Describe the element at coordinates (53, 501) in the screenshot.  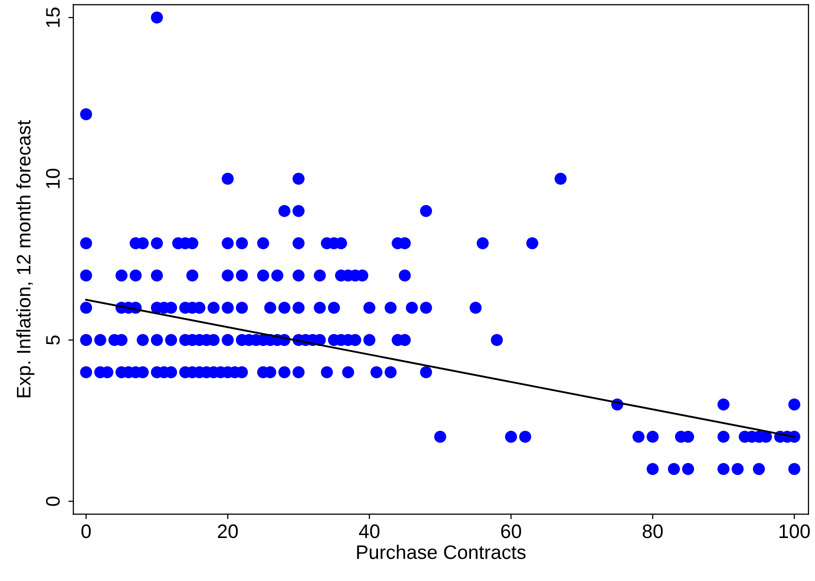
I see `y-tick-label: 0` at that location.